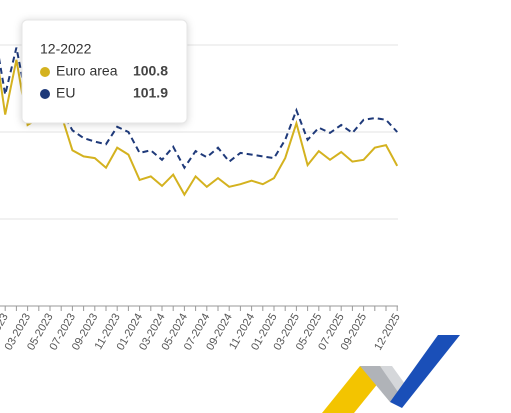  What do you see at coordinates (150, 93) in the screenshot?
I see `tooltip-value: 101.9` at bounding box center [150, 93].